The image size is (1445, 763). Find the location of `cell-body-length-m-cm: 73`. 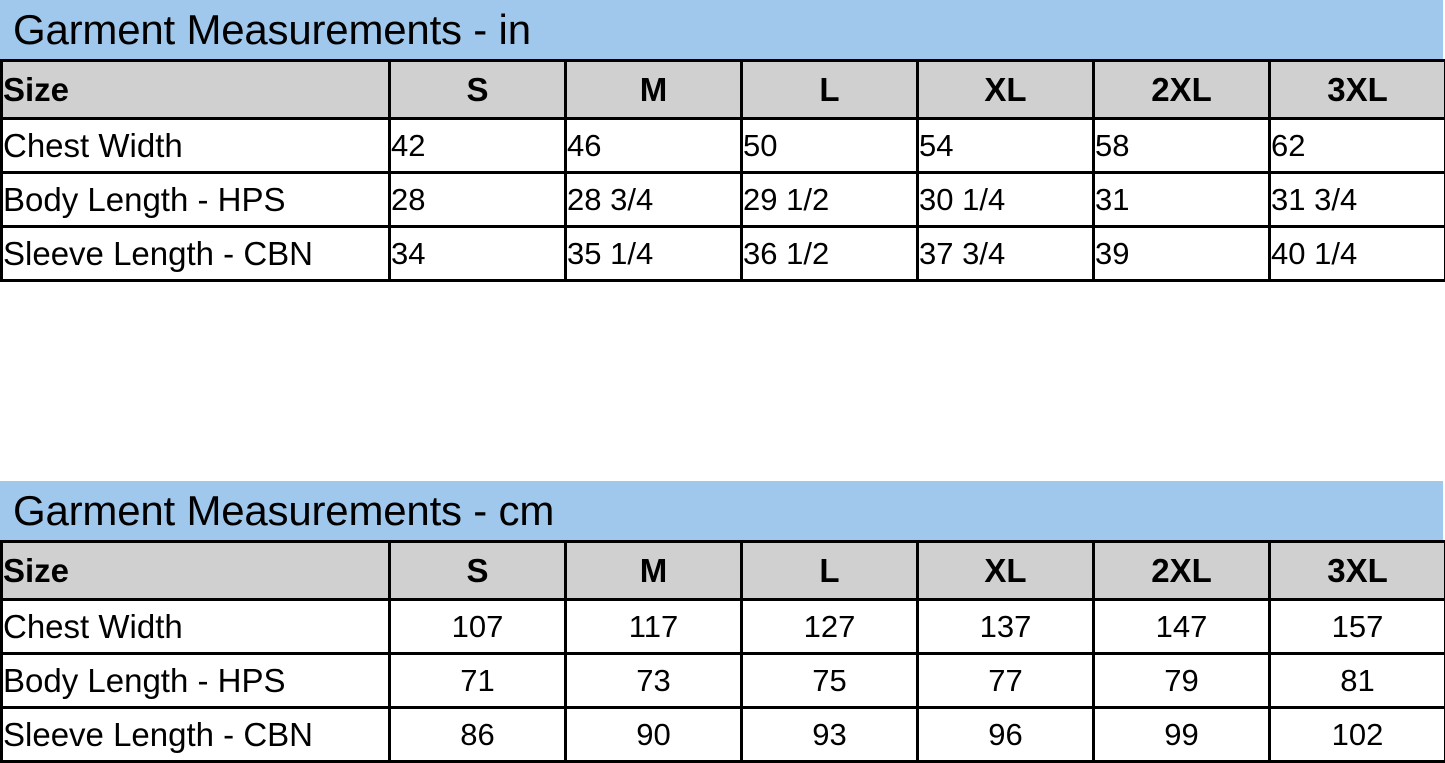

cell-body-length-m-cm: 73 is located at coordinates (654, 681).